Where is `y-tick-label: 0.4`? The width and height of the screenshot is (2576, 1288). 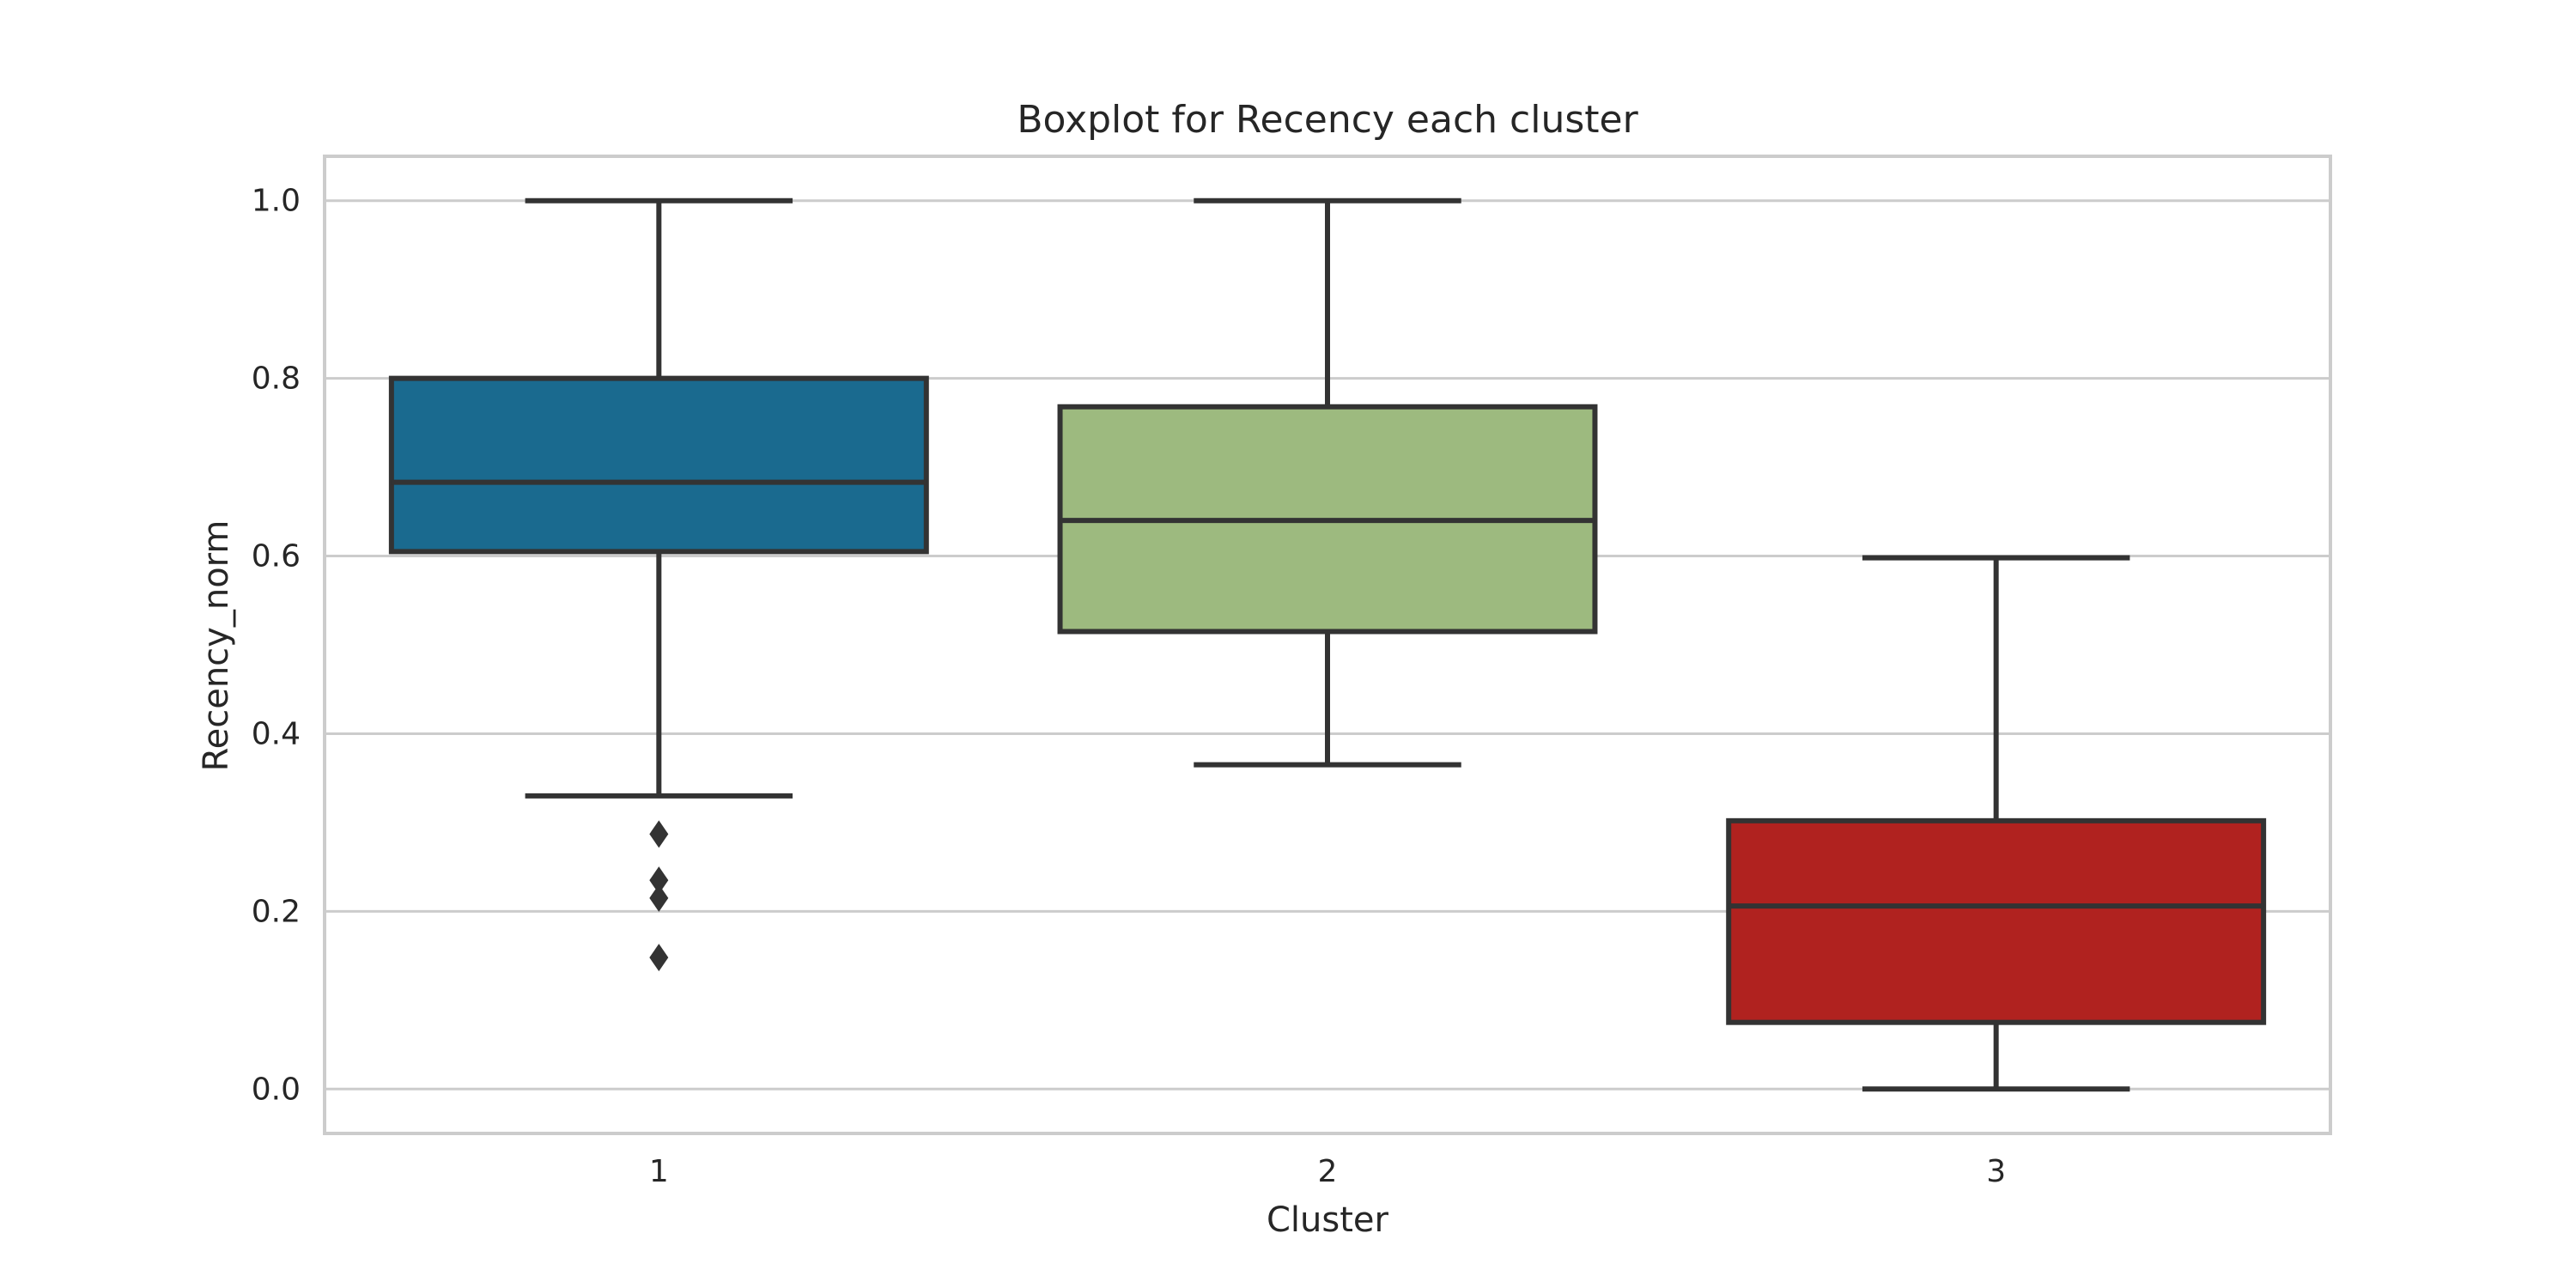 y-tick-label: 0.4 is located at coordinates (276, 733).